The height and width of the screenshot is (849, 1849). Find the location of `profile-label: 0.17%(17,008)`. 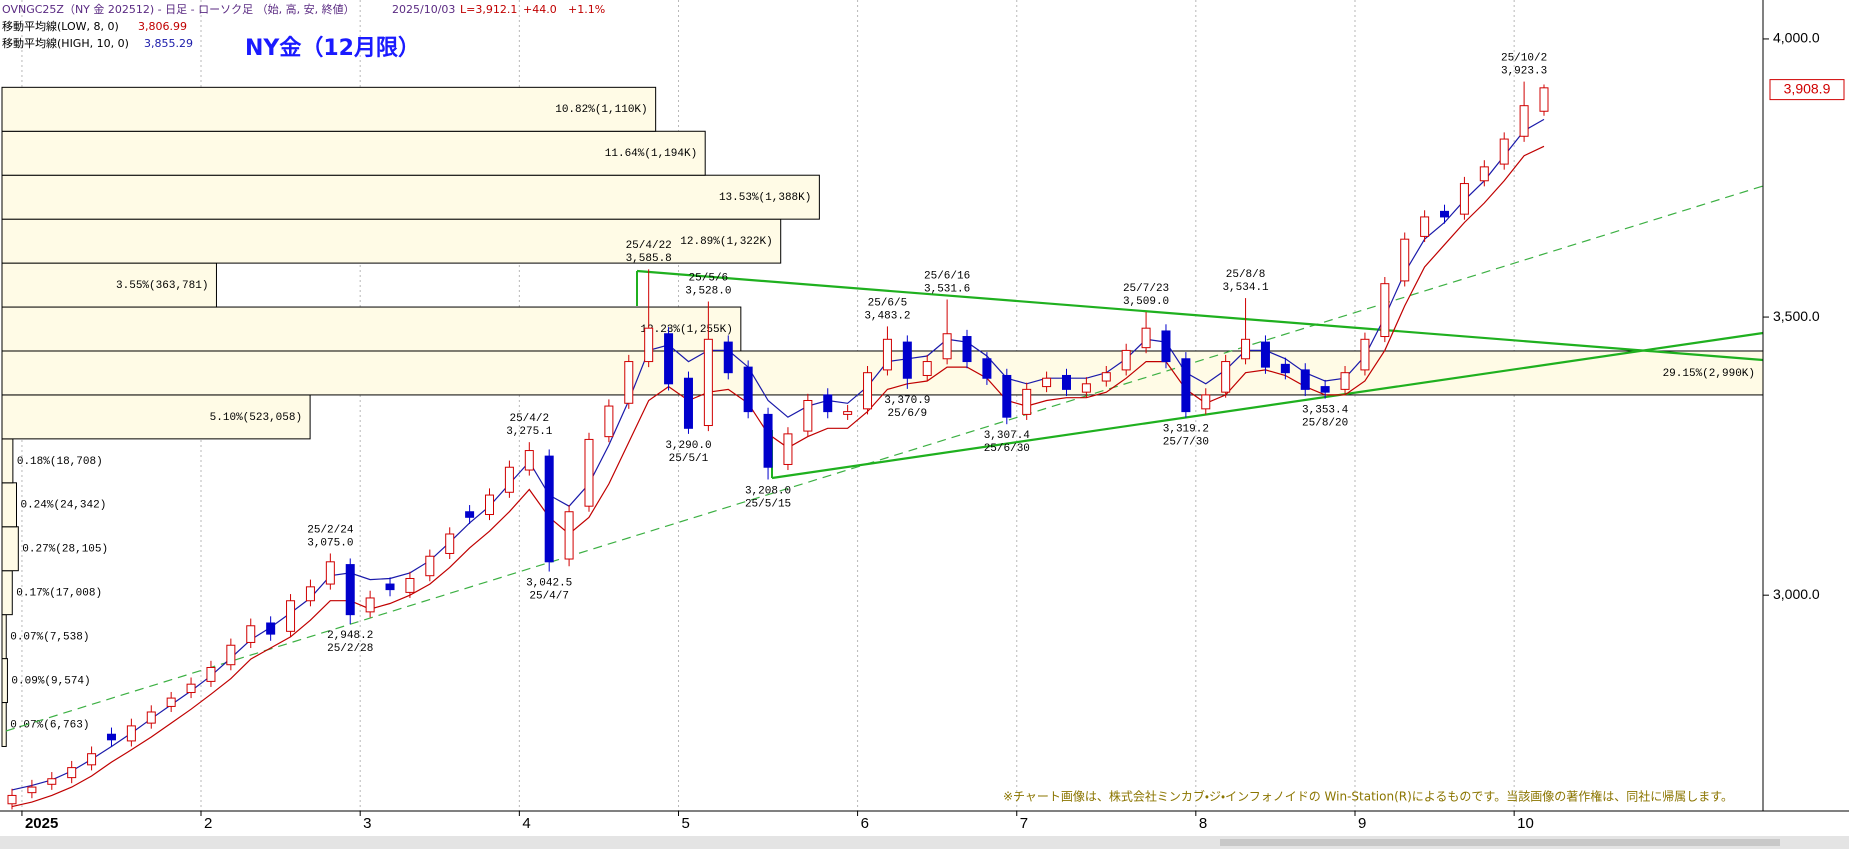

profile-label: 0.17%(17,008) is located at coordinates (59, 594).